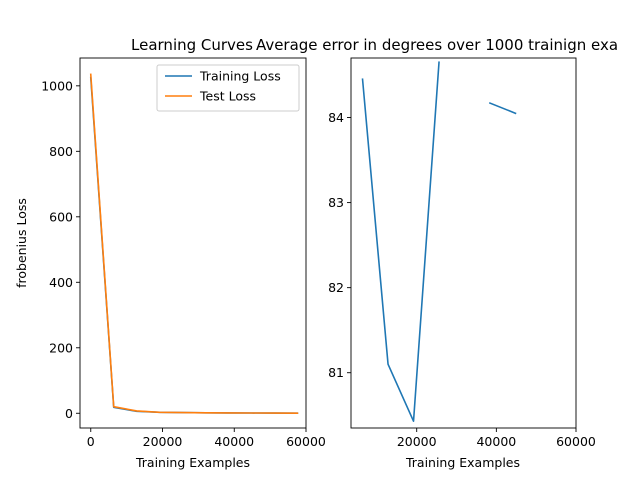 The height and width of the screenshot is (480, 640). I want to click on legend: Training Loss Test Loss, so click(228, 88).